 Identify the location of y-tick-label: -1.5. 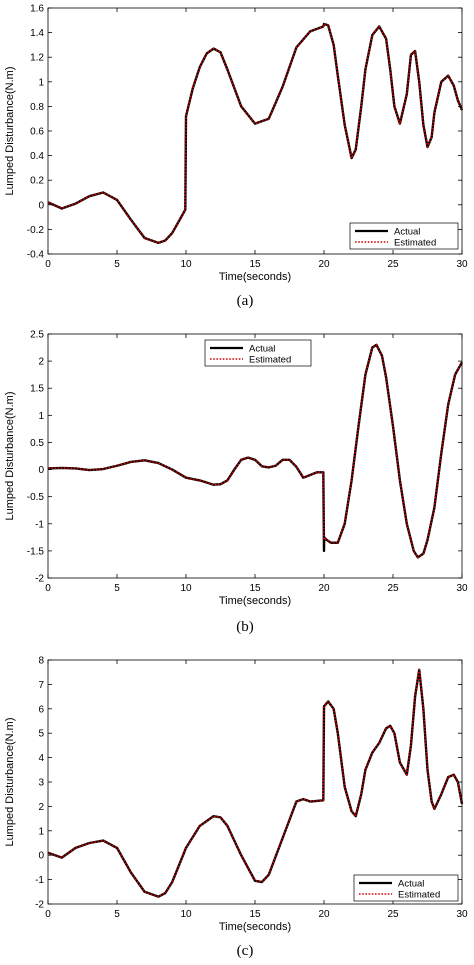
(36, 551).